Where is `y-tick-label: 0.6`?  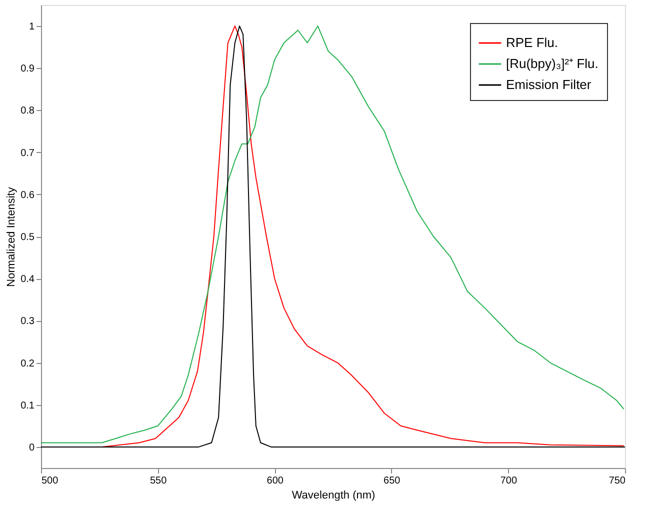 y-tick-label: 0.6 is located at coordinates (27, 195).